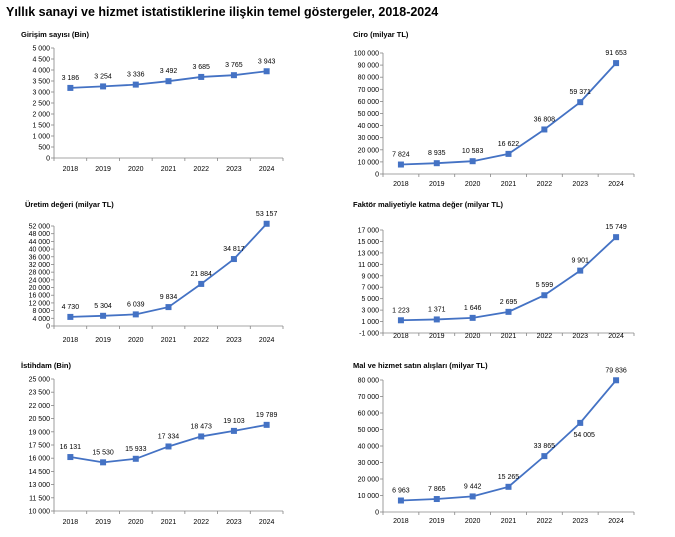  I want to click on data-label: 21 884, so click(202, 274).